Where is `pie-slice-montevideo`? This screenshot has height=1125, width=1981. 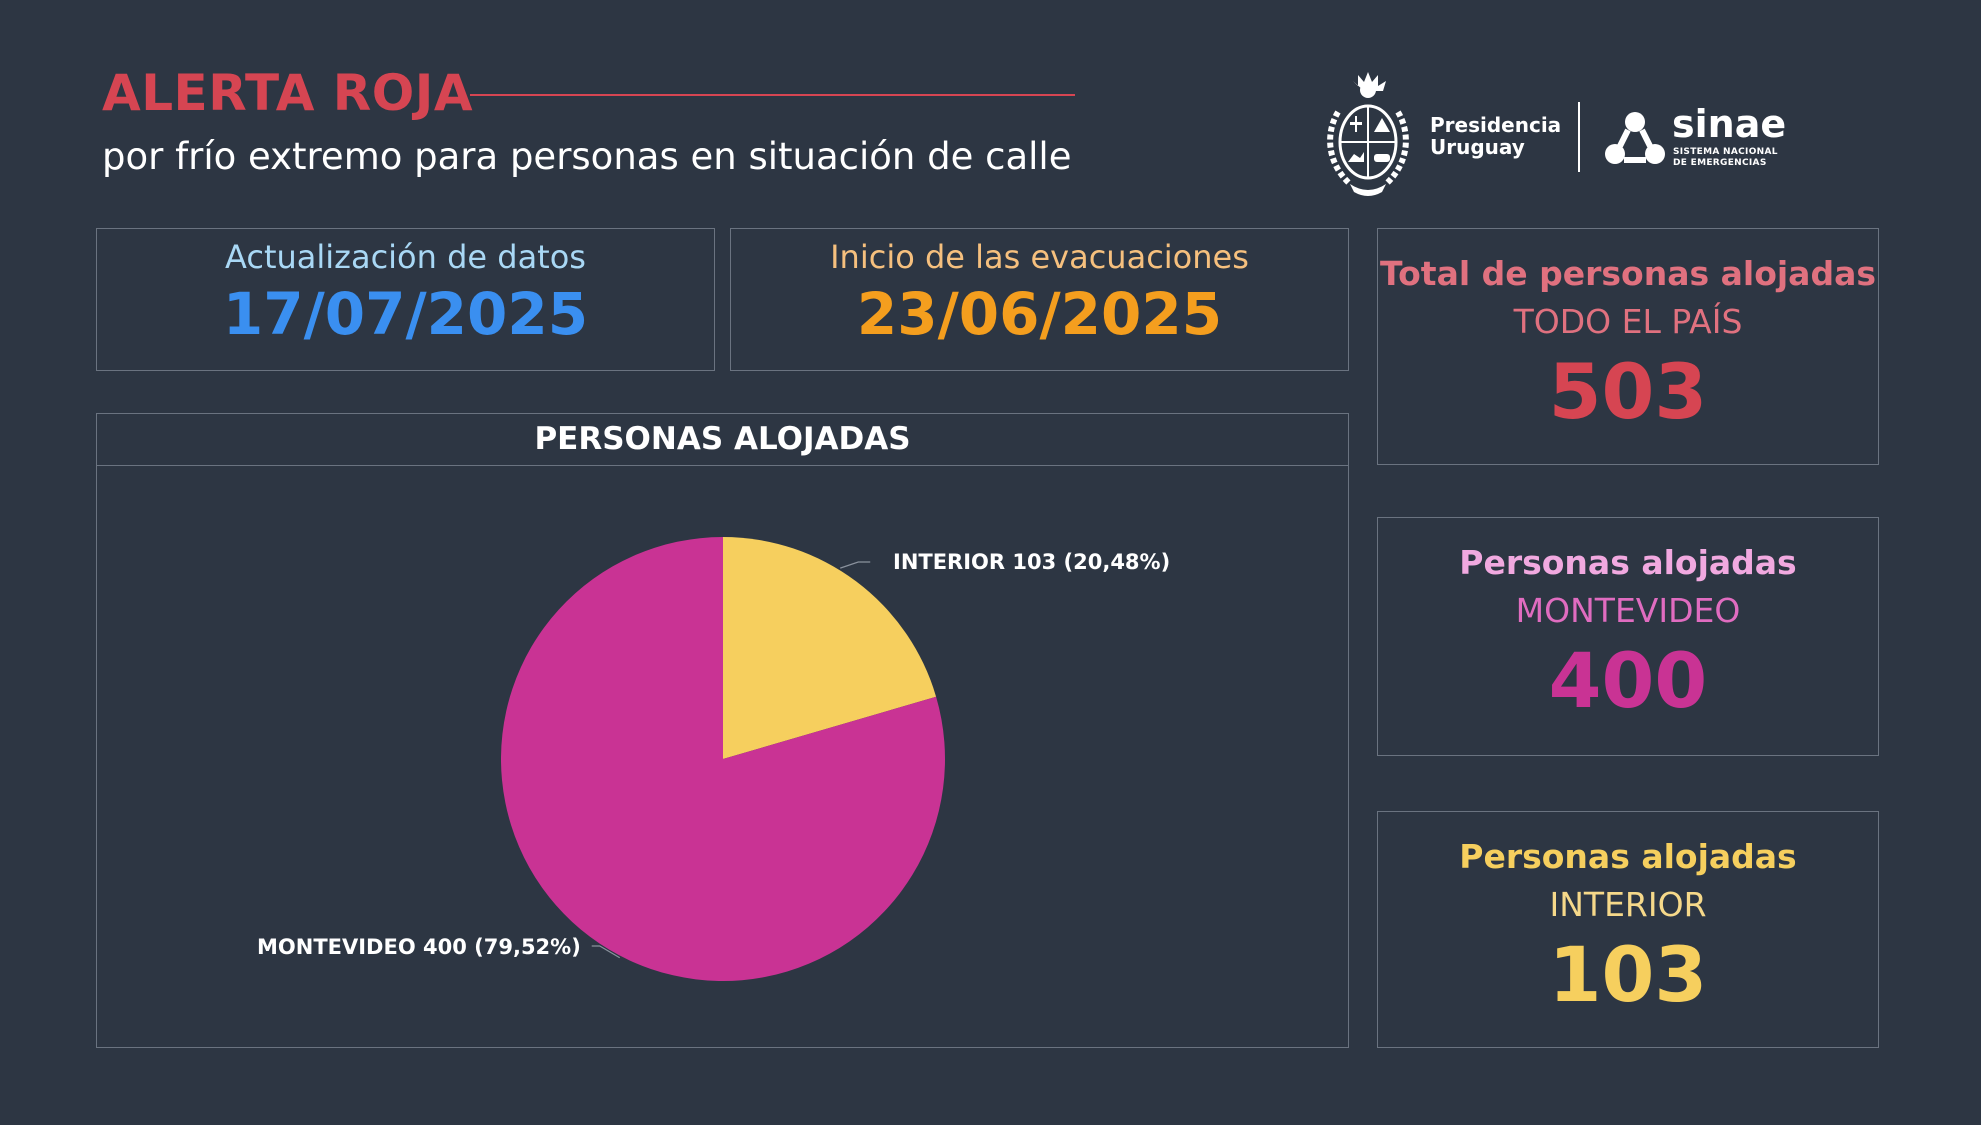
pie-slice-montevideo is located at coordinates (723, 759).